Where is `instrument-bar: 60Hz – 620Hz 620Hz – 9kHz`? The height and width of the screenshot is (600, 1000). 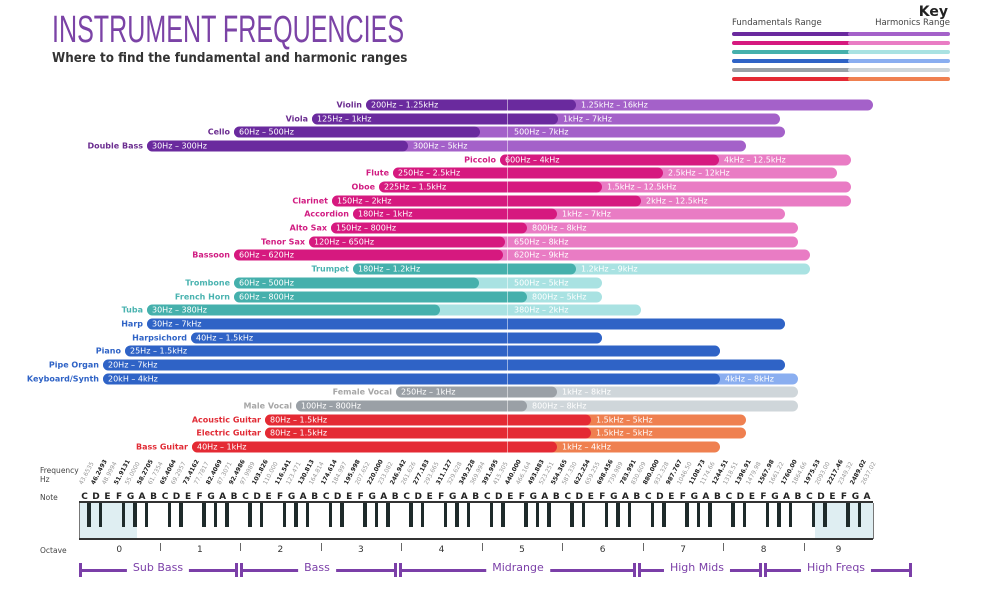
instrument-bar: 60Hz – 620Hz 620Hz – 9kHz is located at coordinates (522, 255).